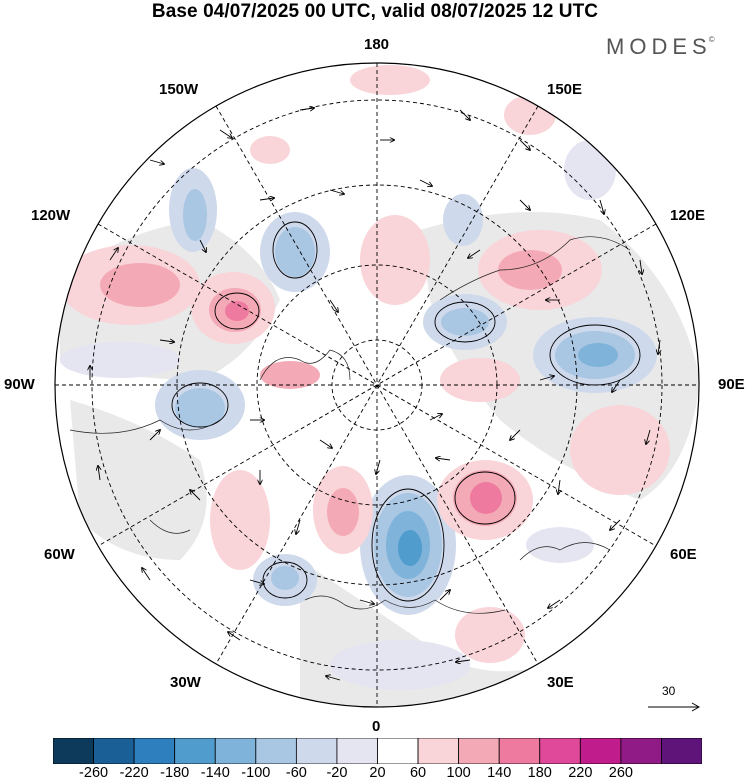  What do you see at coordinates (731, 384) in the screenshot?
I see `meridian-label-90e: 90E` at bounding box center [731, 384].